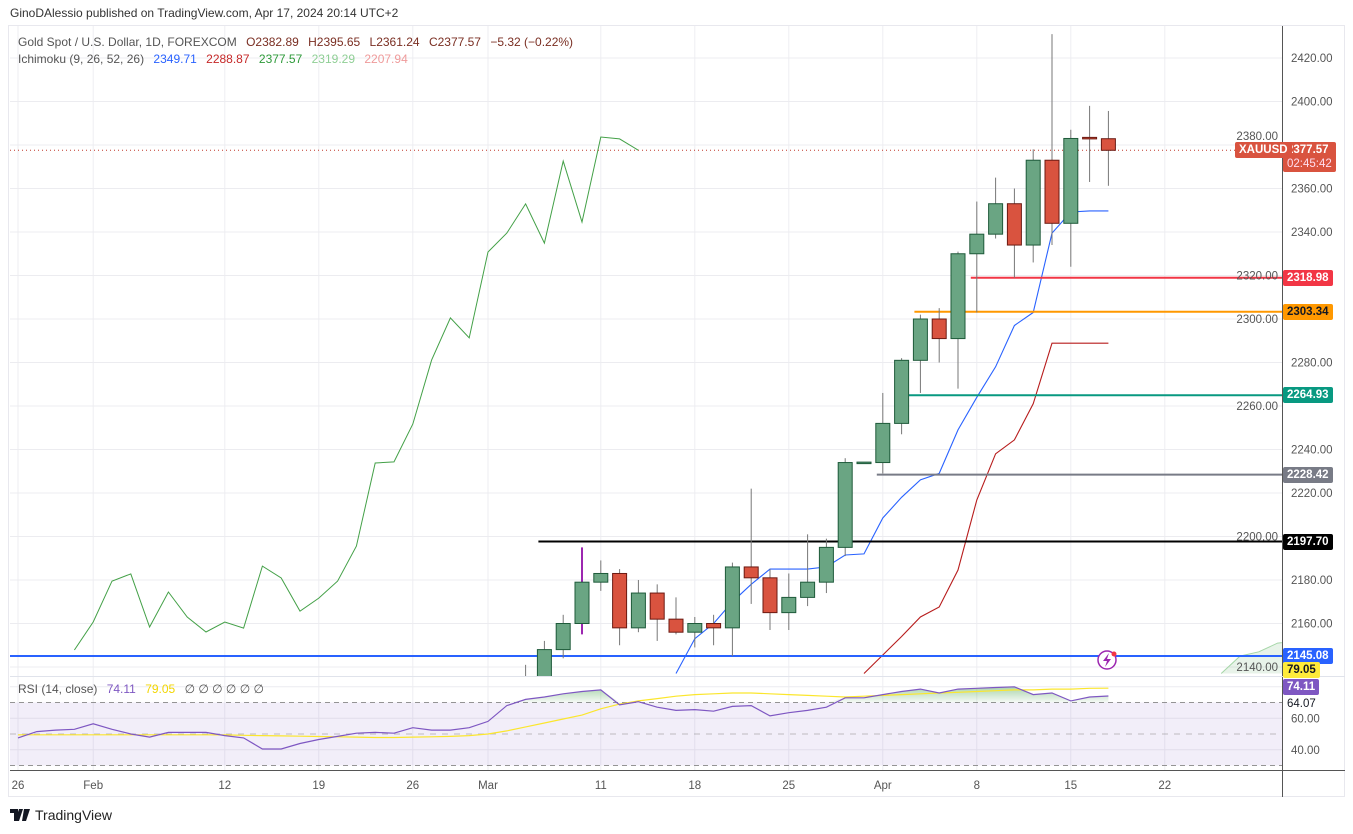 The width and height of the screenshot is (1353, 834). I want to click on time-tick-label: 22, so click(1164, 786).